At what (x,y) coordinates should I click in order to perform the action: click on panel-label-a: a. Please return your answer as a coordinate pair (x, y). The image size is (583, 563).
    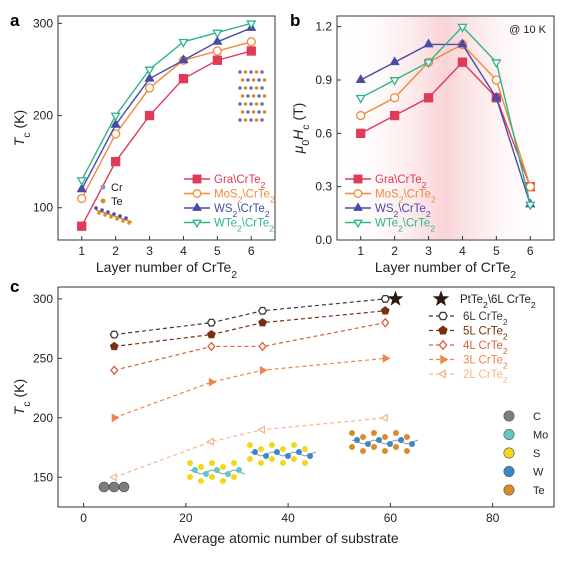
    Looking at the image, I should click on (15, 20).